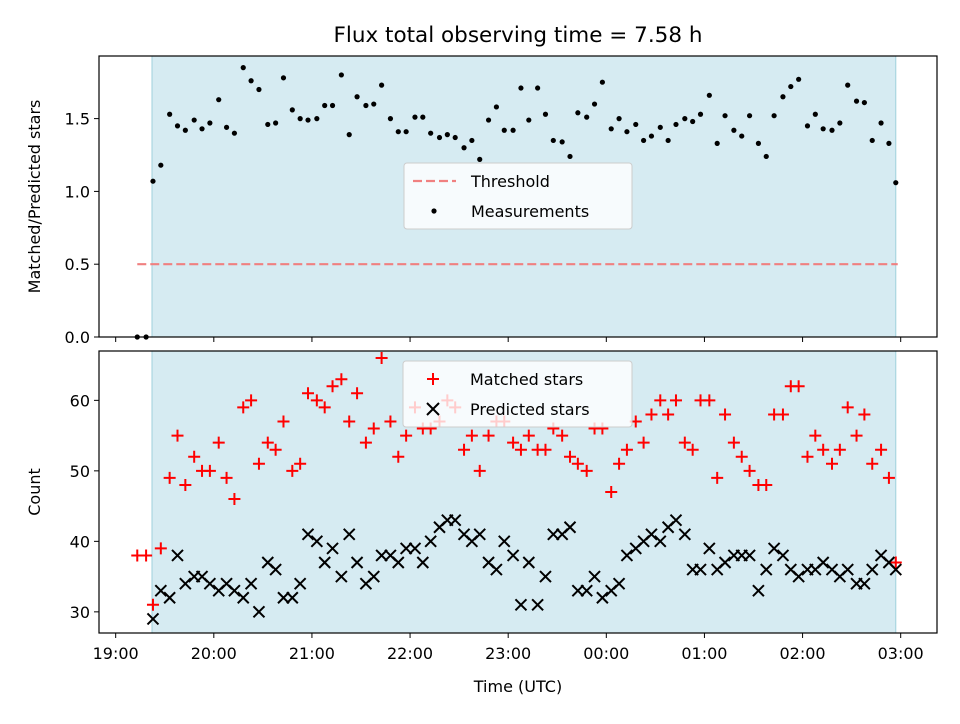  What do you see at coordinates (518, 35) in the screenshot?
I see `chart-title: Flux total observing time = 7.58 h` at bounding box center [518, 35].